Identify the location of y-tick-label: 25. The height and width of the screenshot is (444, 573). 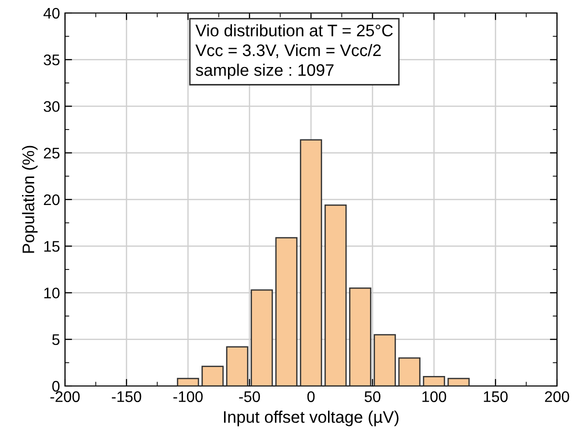
(52, 153).